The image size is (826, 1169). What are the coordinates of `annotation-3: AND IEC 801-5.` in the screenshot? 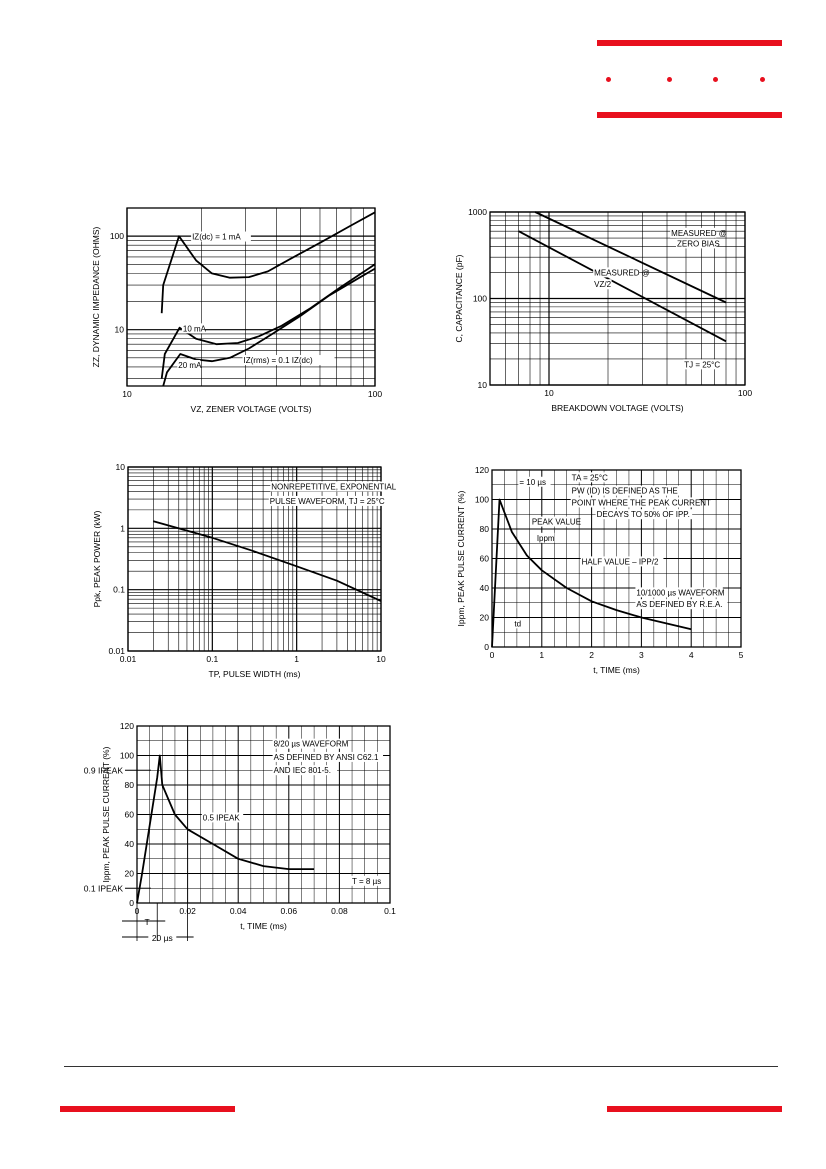 It's located at (302, 770).